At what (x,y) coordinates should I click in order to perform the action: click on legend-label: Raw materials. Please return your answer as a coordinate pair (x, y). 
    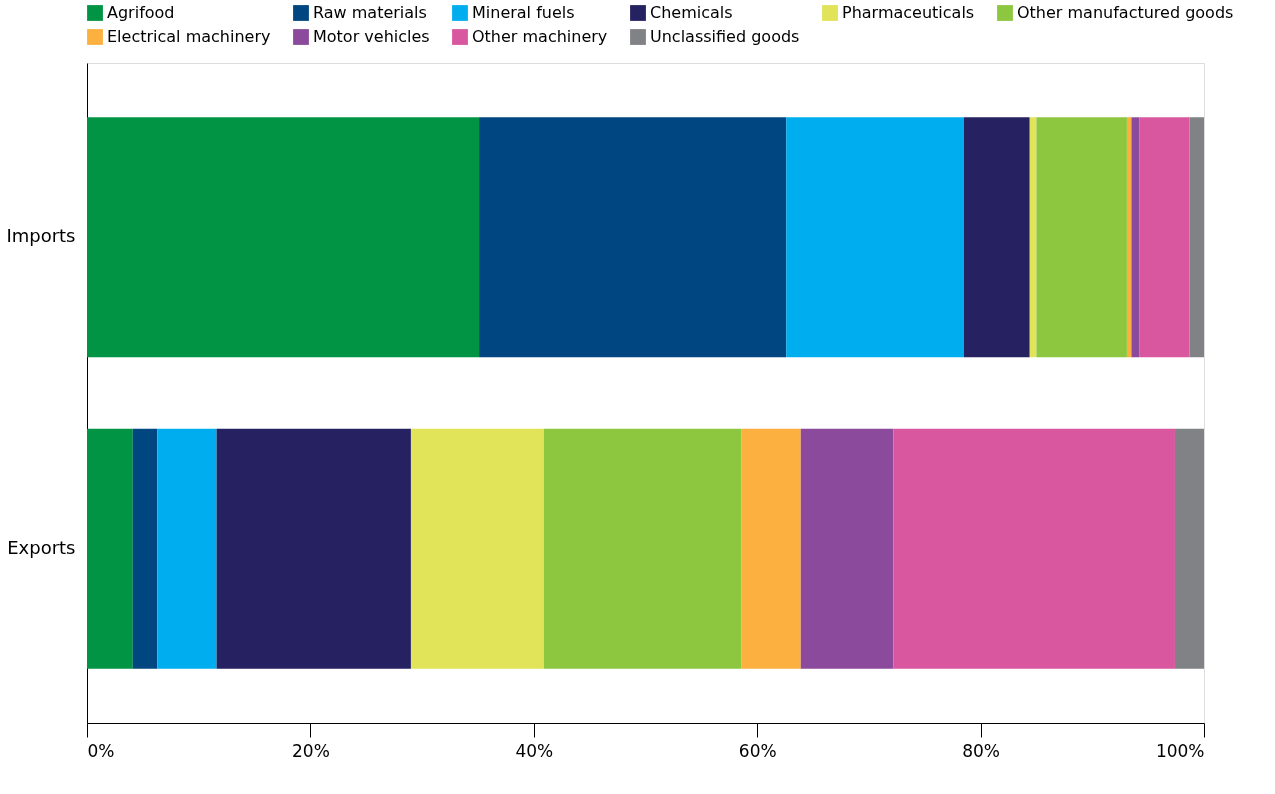
    Looking at the image, I should click on (370, 12).